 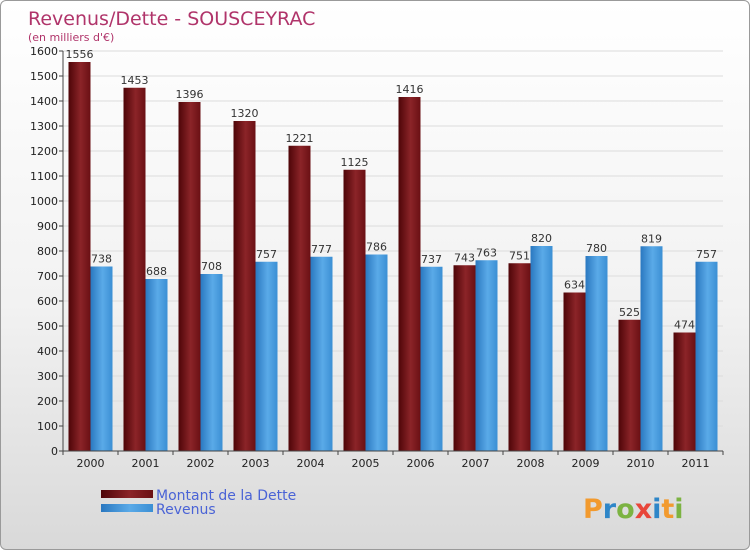 I want to click on y-tick-label: 1000, so click(x=44, y=201).